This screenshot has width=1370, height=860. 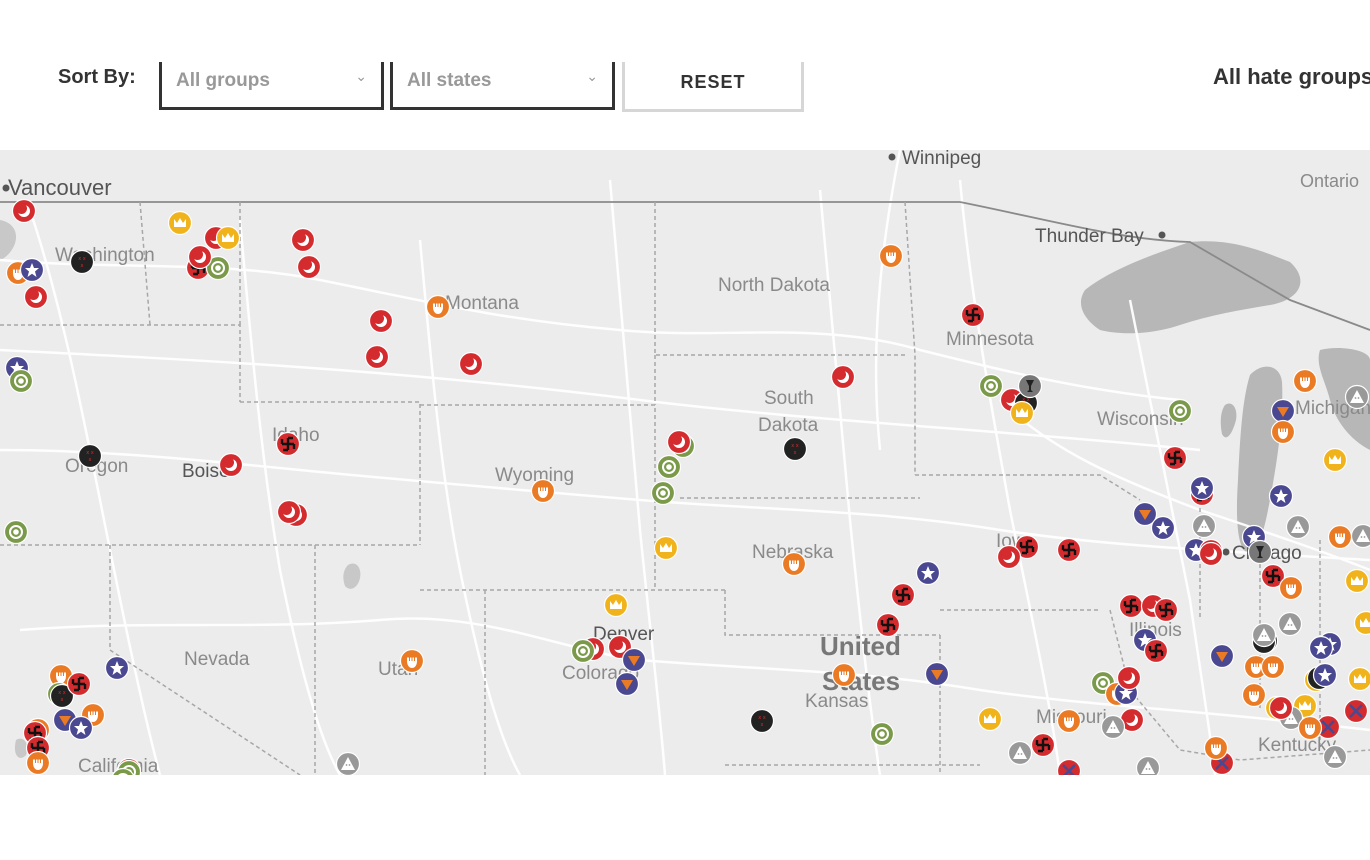 I want to click on state-filter-select: All states ⌄, so click(x=502, y=86).